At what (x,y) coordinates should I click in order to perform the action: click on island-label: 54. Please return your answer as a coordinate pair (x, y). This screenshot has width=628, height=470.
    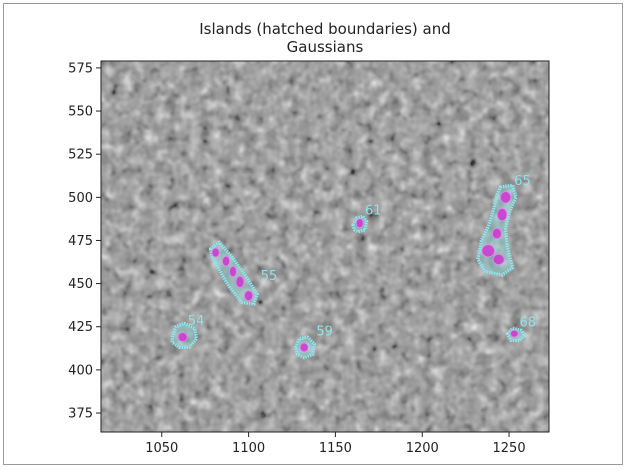
    Looking at the image, I should click on (196, 321).